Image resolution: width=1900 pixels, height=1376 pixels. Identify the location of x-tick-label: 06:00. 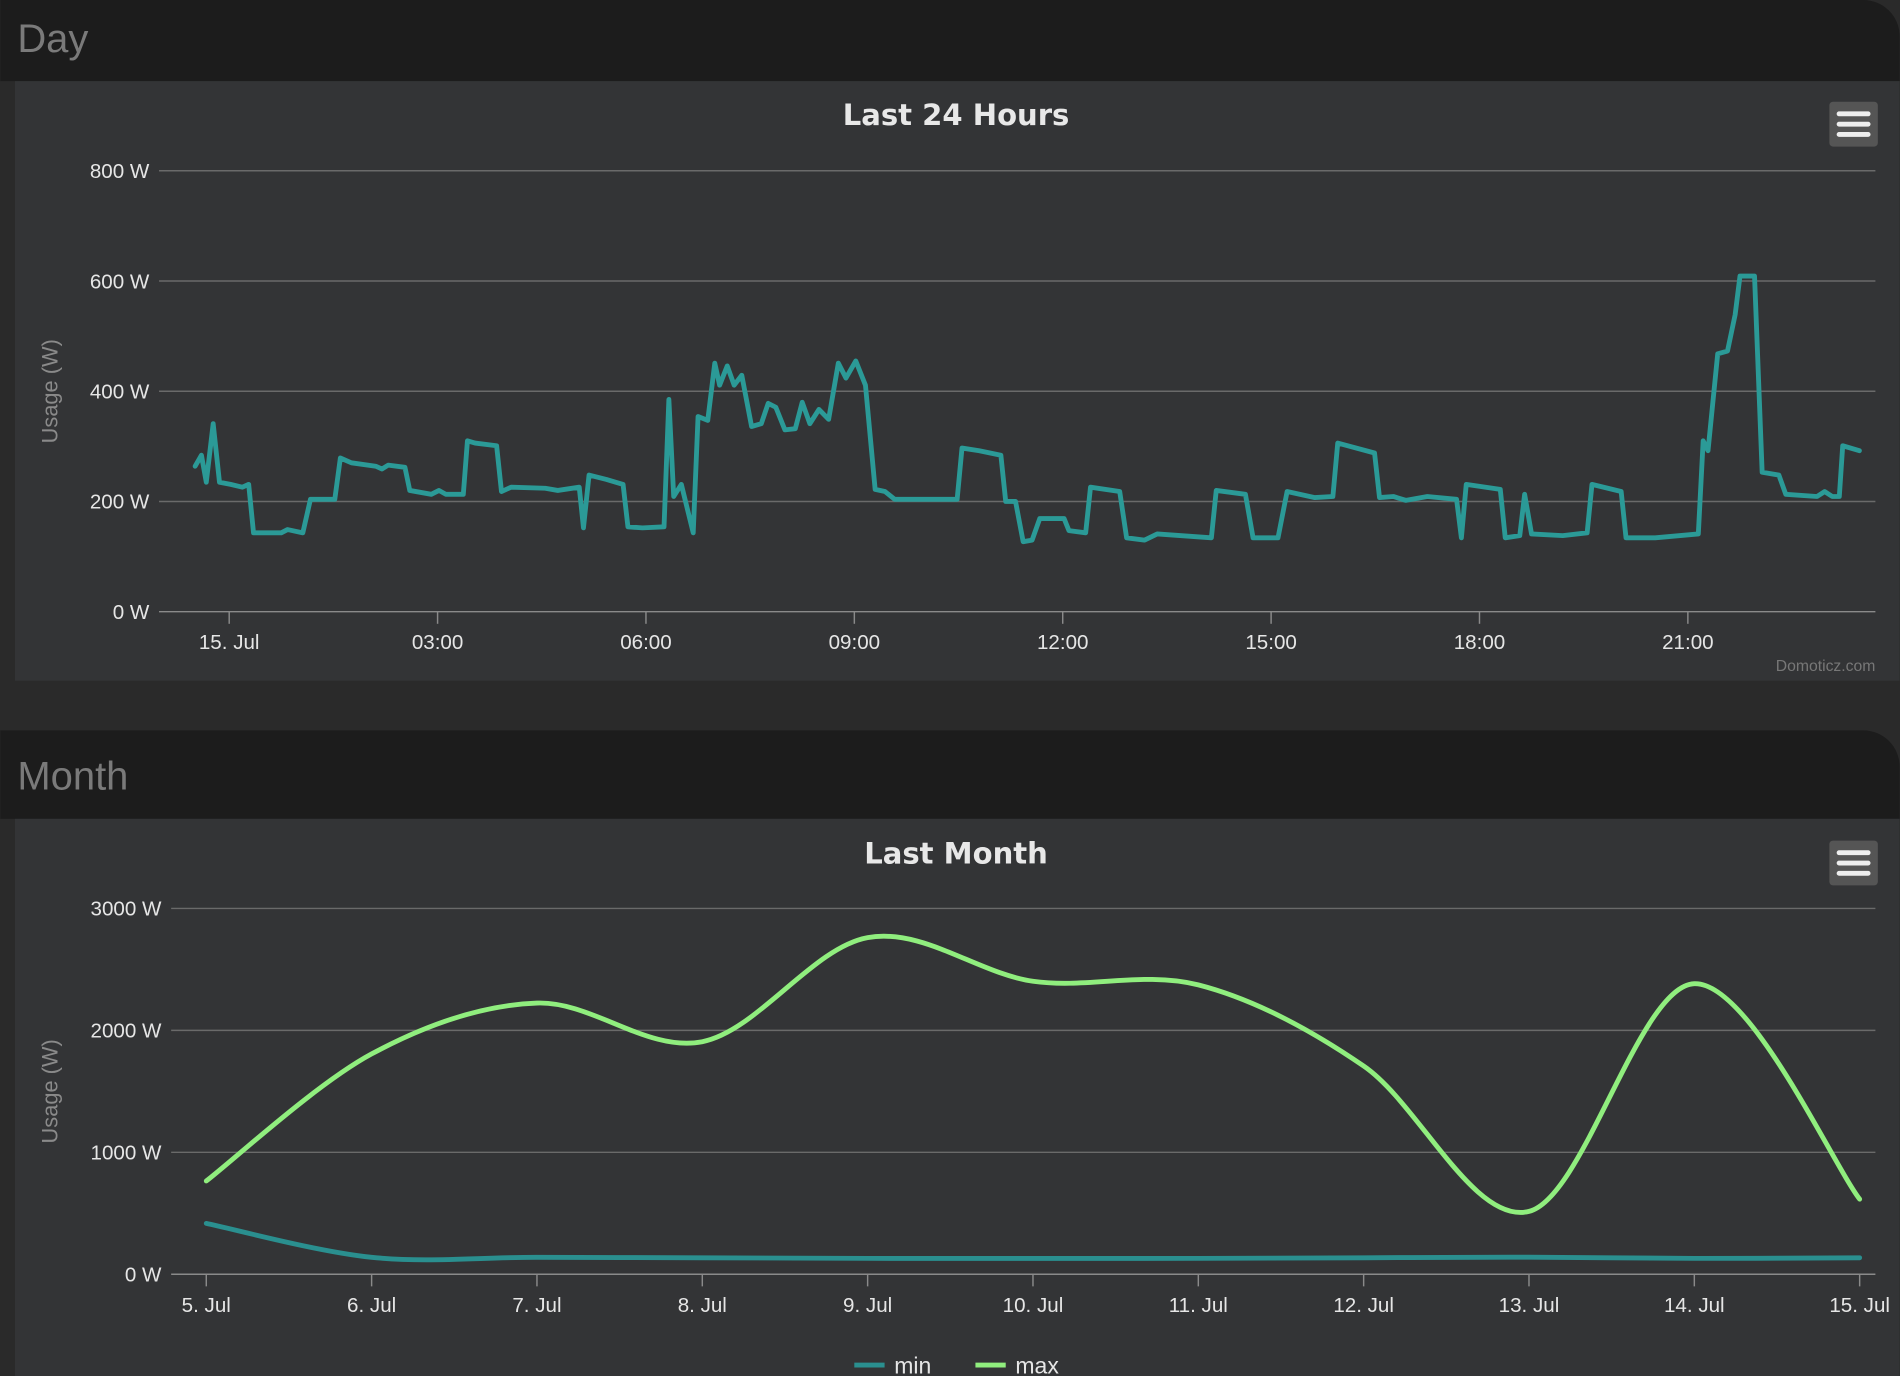
(646, 642).